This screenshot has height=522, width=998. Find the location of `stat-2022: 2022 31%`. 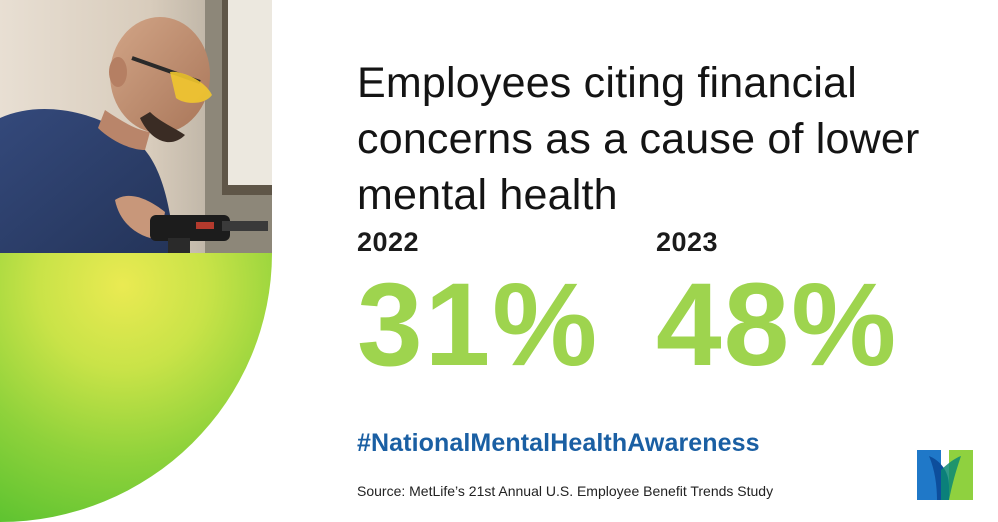

stat-2022: 2022 31% is located at coordinates (492, 306).